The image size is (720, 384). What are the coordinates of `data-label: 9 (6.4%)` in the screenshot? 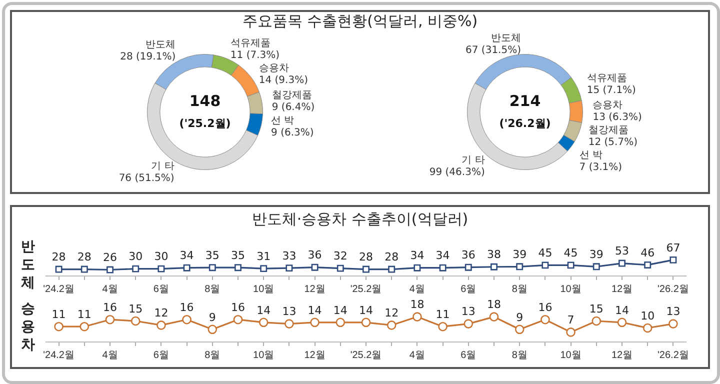 It's located at (293, 107).